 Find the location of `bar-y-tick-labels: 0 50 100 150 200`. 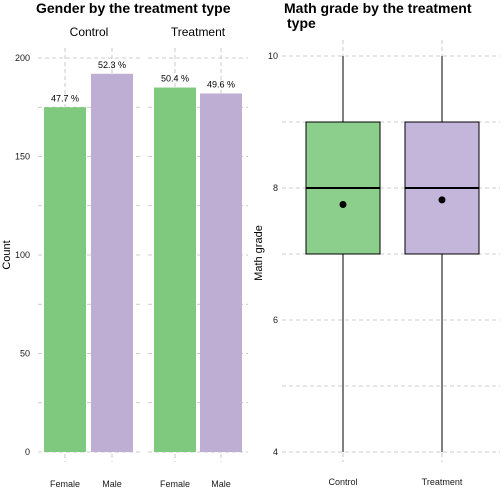

bar-y-tick-labels: 0 50 100 150 200 is located at coordinates (22, 255).